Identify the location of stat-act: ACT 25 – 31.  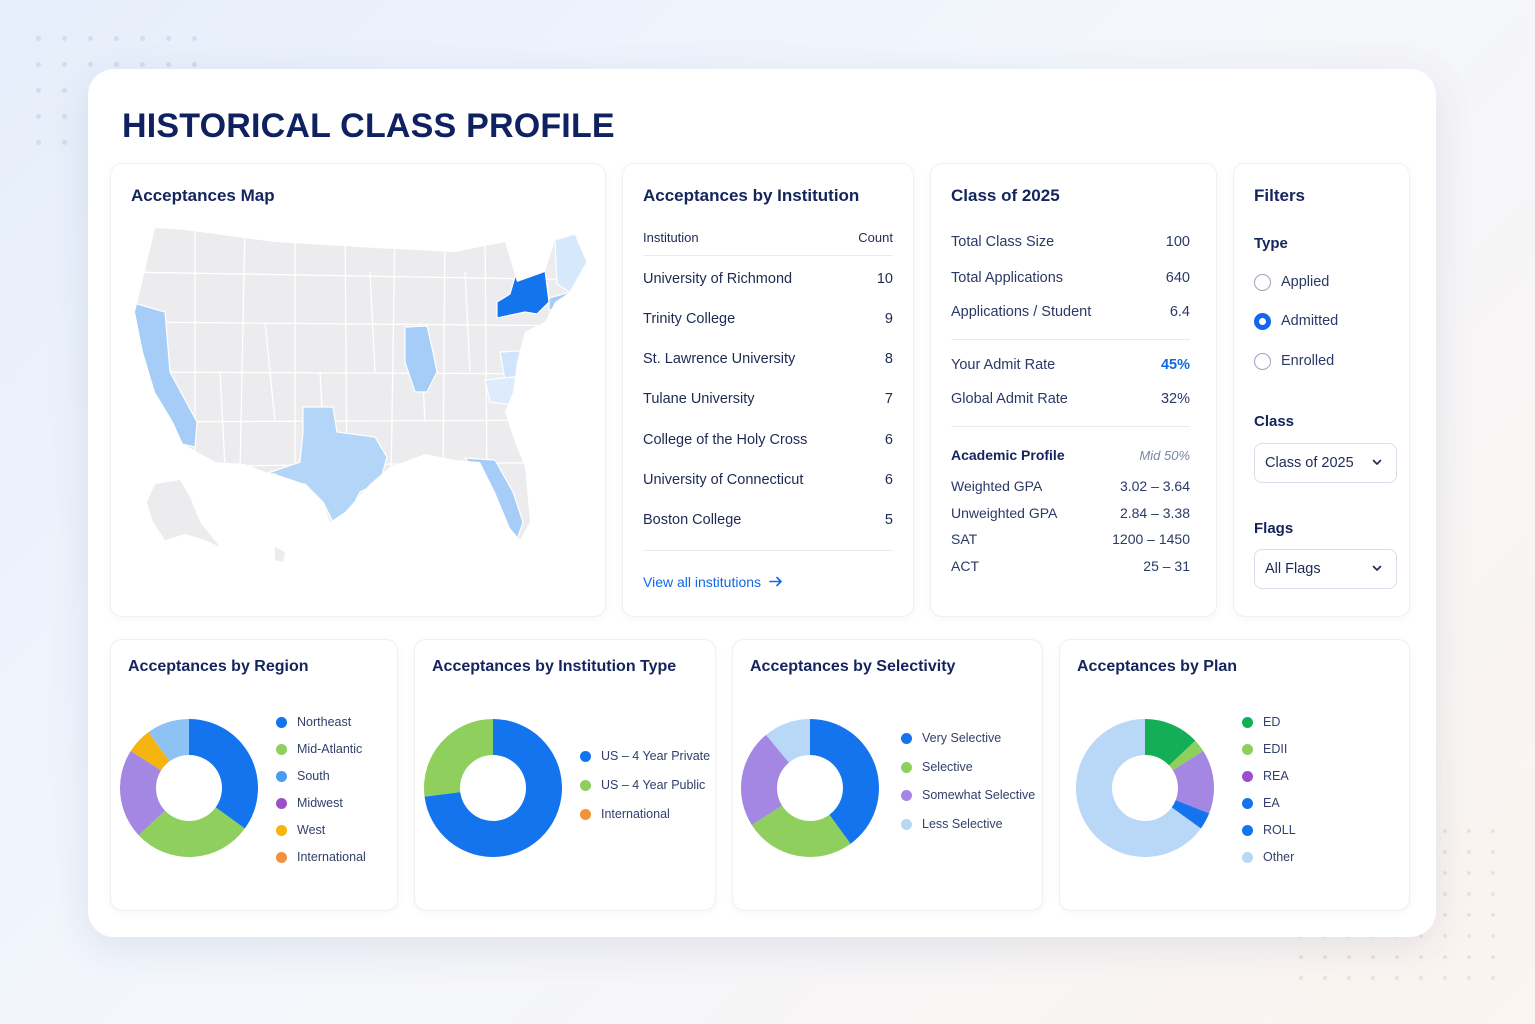
(1070, 568).